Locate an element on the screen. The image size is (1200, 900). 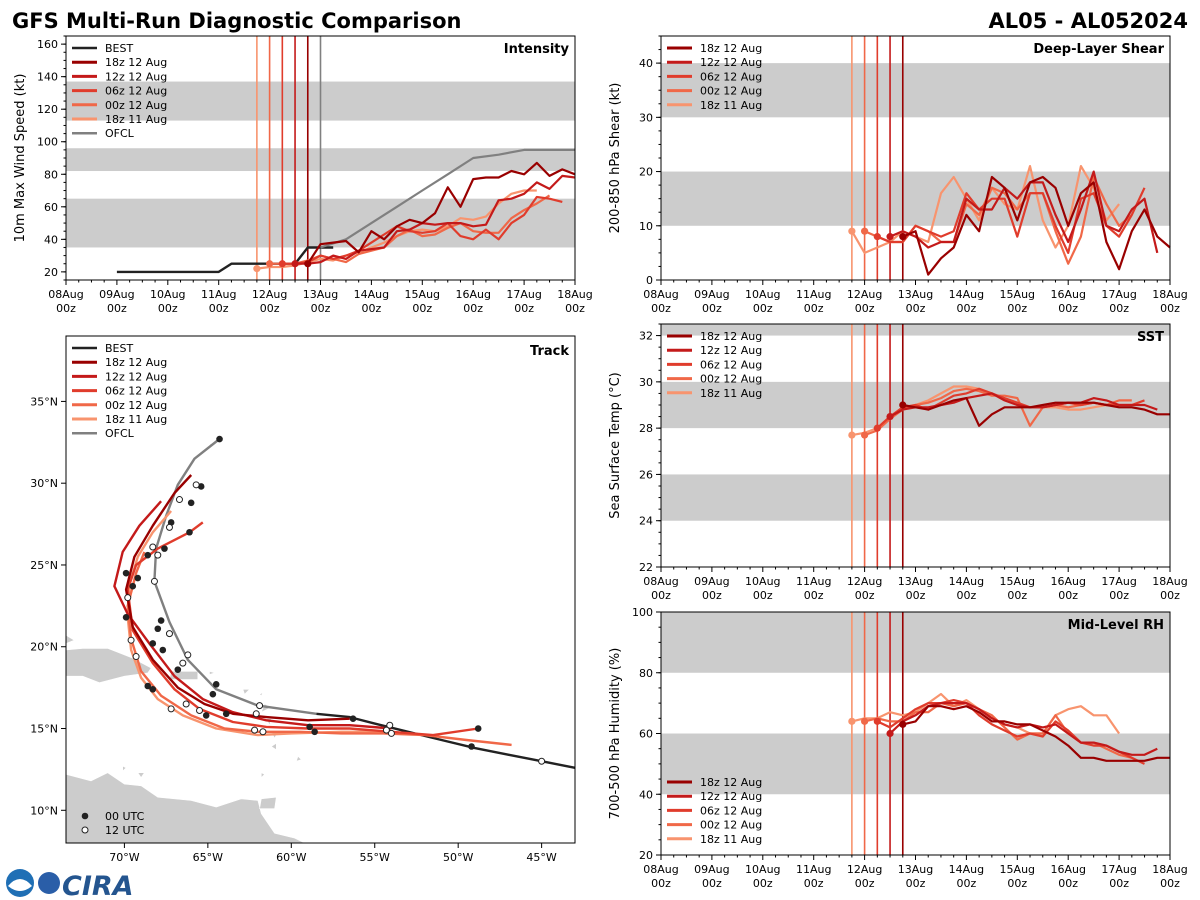
storm-id: AL05 - AL052024 is located at coordinates (1089, 21).